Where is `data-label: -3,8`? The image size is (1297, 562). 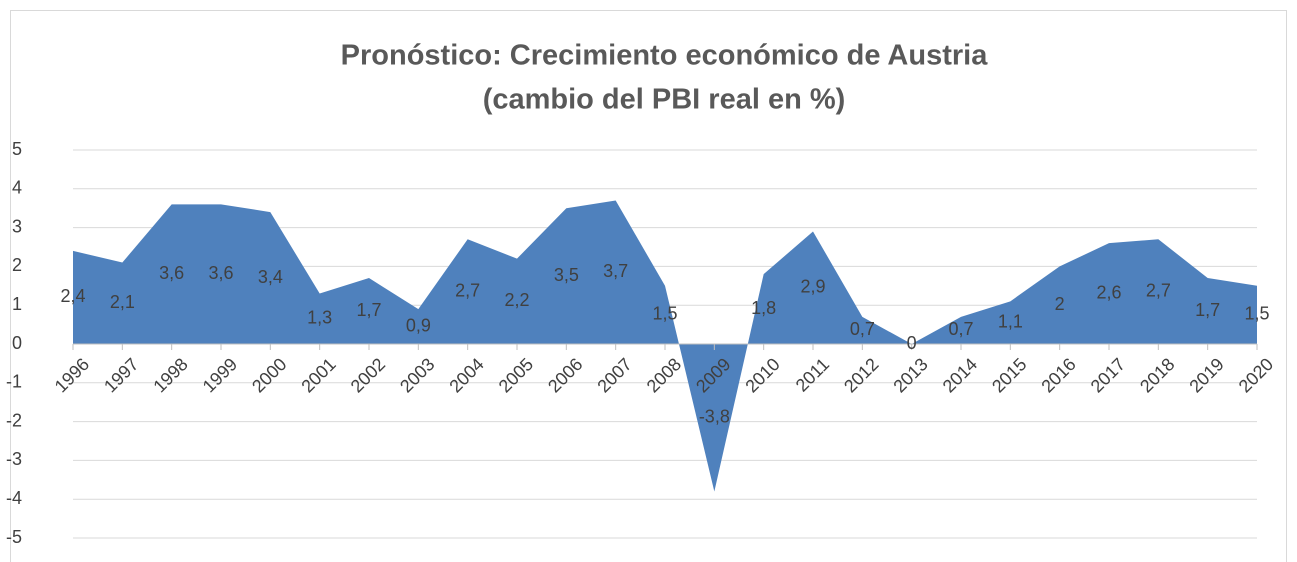
data-label: -3,8 is located at coordinates (714, 416).